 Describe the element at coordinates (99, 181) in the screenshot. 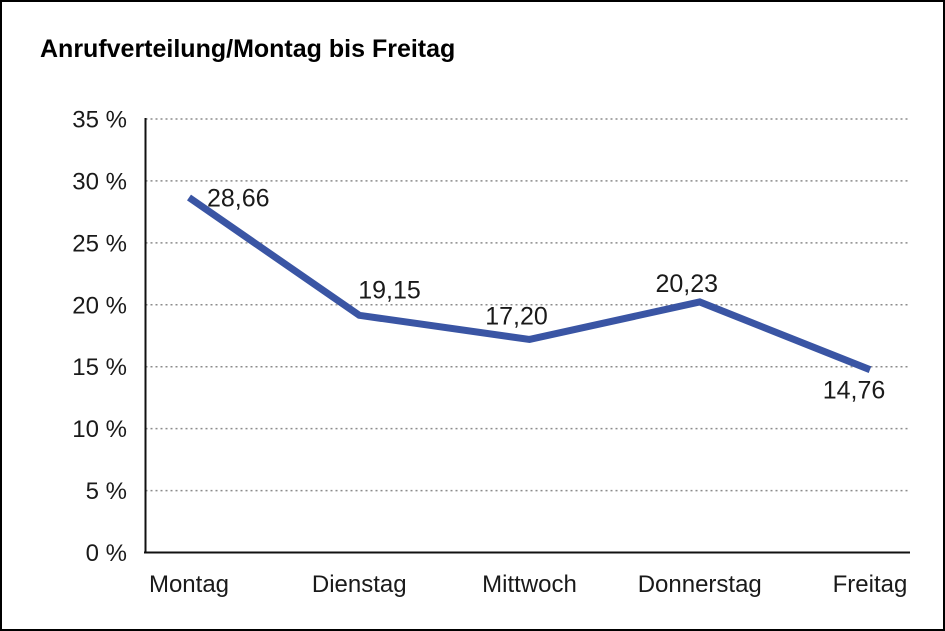

I see `y-tick-label: 30 %` at that location.